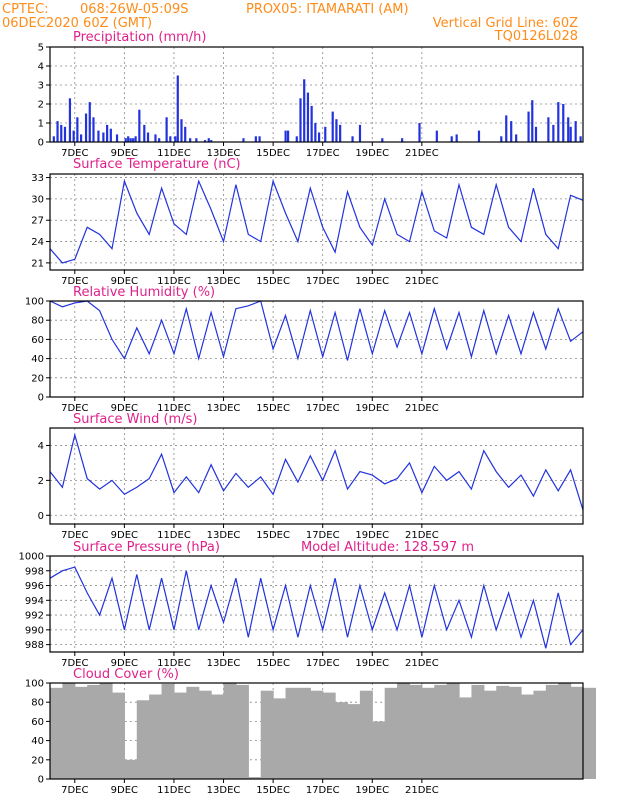  What do you see at coordinates (316, 330) in the screenshot?
I see `humidity-series-line` at bounding box center [316, 330].